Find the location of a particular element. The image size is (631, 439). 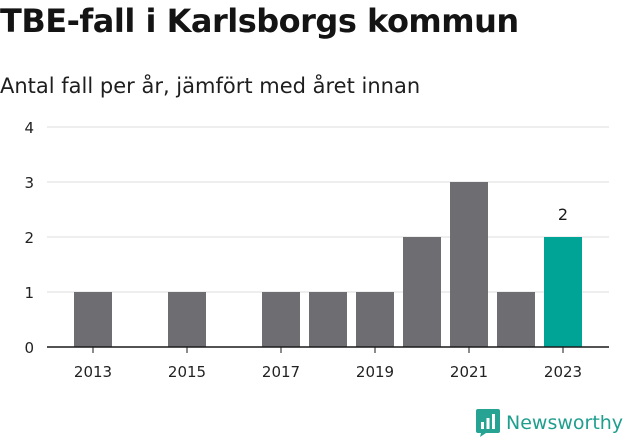

newsworthy-logo-icon is located at coordinates (488, 423).